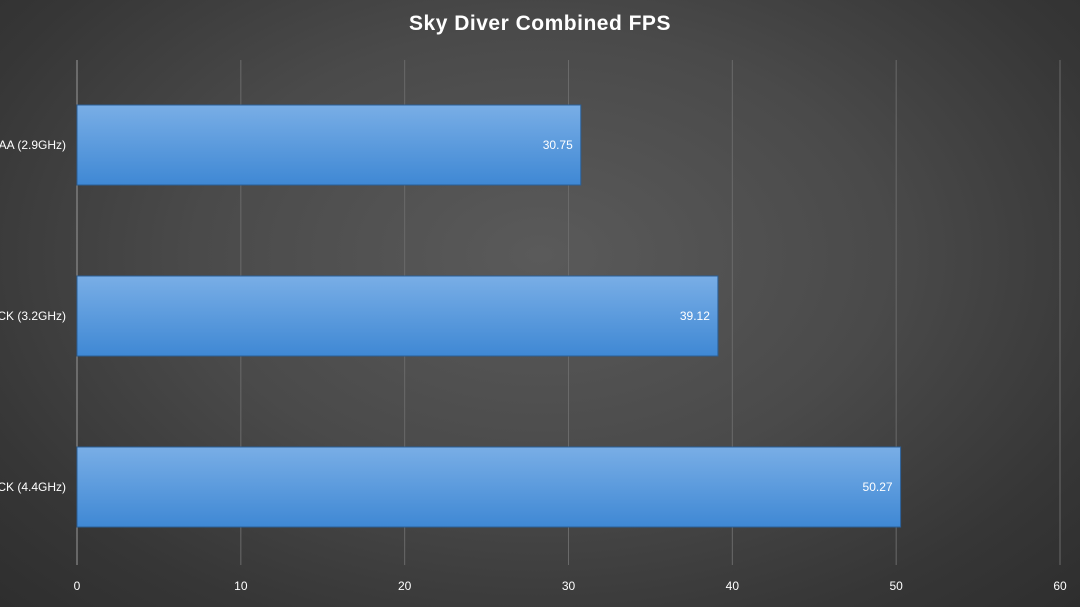 This screenshot has width=1080, height=607. I want to click on x-tick-label: 10, so click(241, 586).